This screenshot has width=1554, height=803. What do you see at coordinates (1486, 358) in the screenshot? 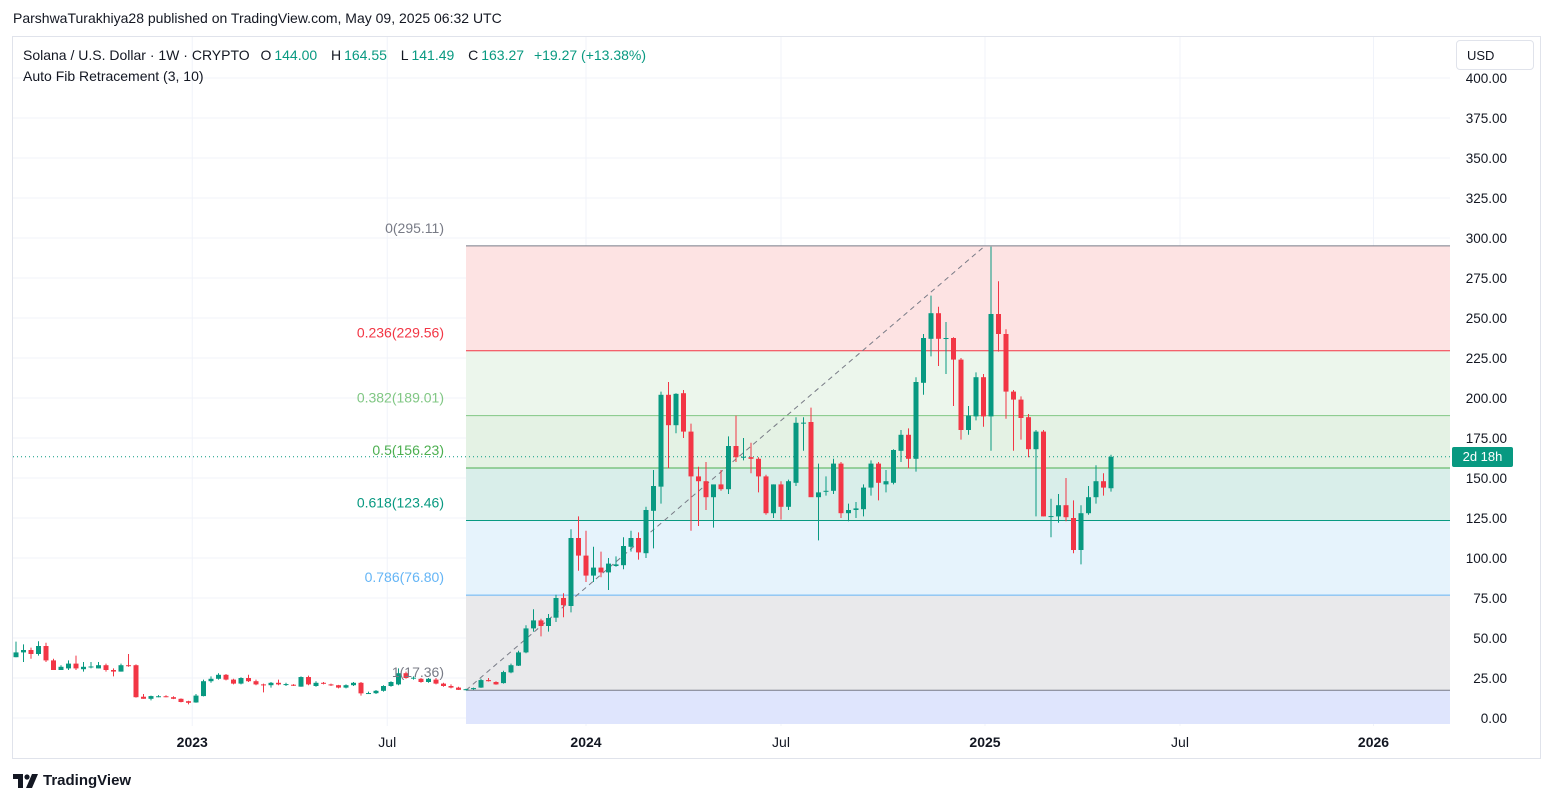
I see `price-tick-label: 225.00` at bounding box center [1486, 358].